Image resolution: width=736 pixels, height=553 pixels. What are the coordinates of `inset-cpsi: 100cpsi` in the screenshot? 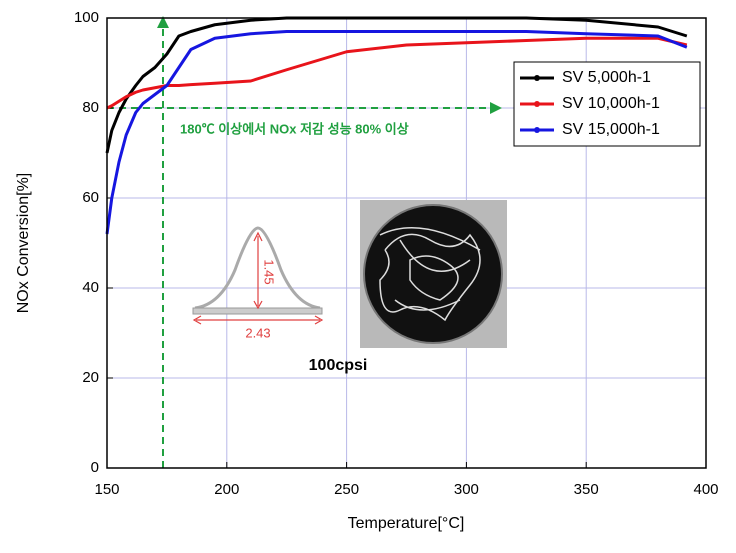 It's located at (338, 365).